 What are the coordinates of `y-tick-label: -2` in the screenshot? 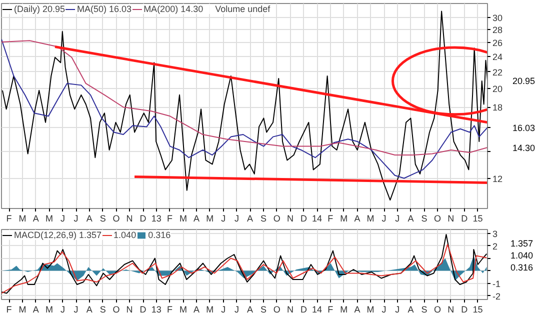 It's located at (496, 296).